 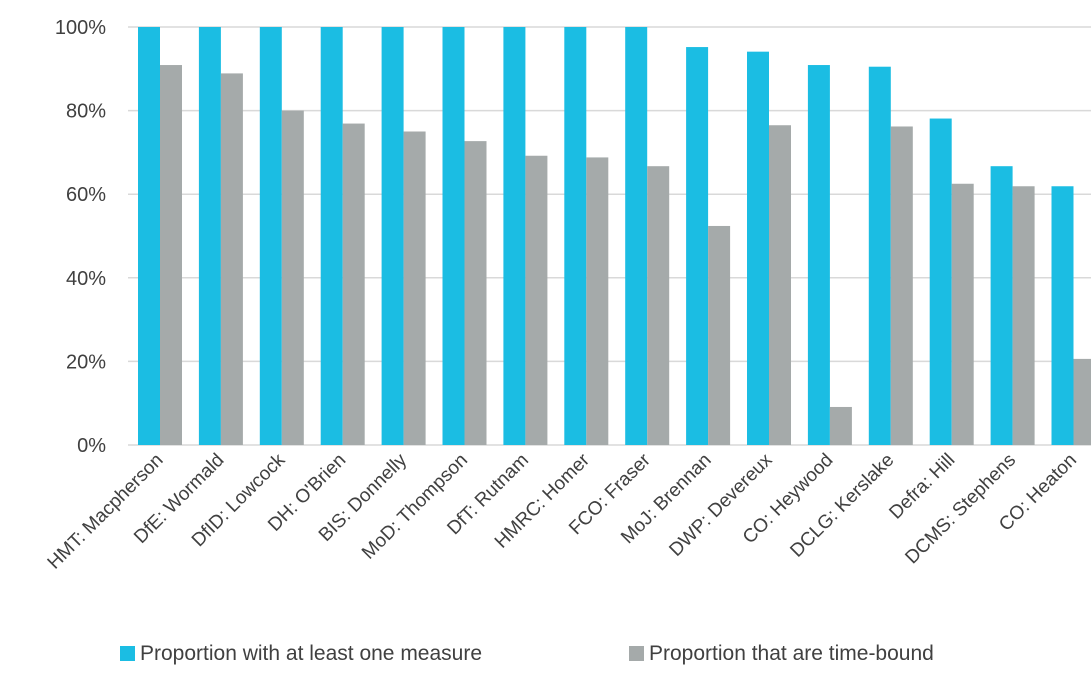 I want to click on y-tick-label: 40%, so click(x=86, y=279).